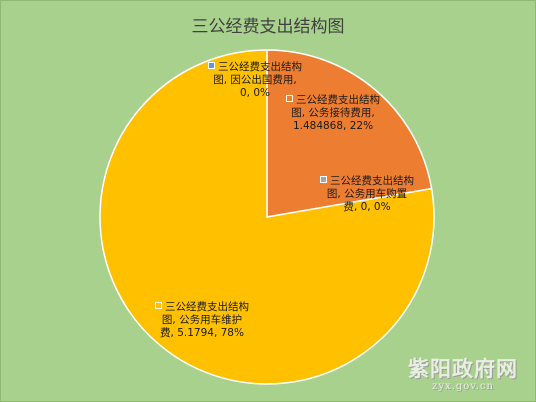  I want to click on data-label-line: 图, 公务接待费用,, so click(333, 113).